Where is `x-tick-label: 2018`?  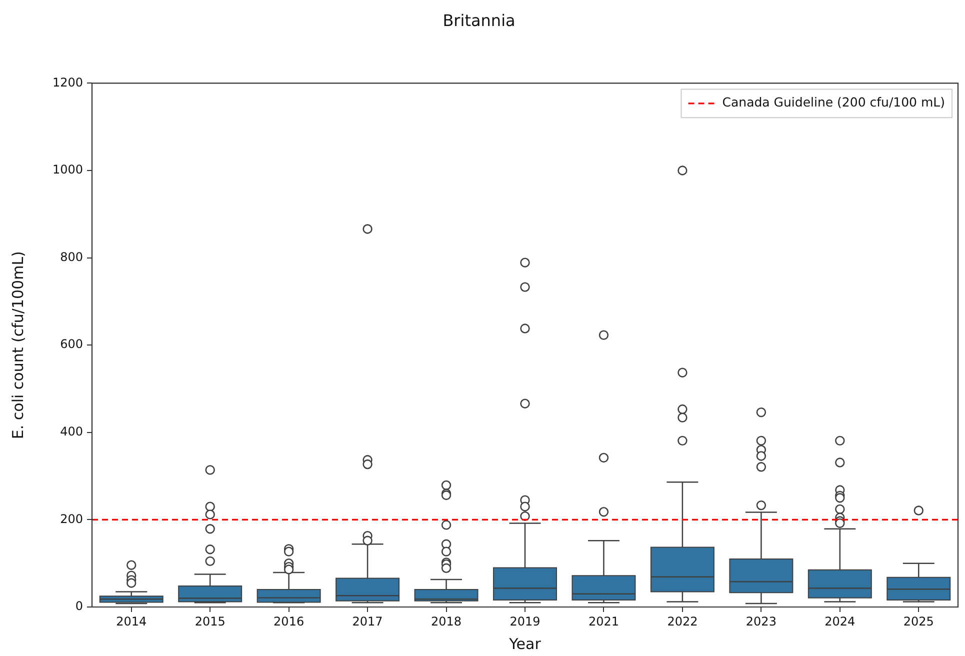 x-tick-label: 2018 is located at coordinates (446, 621).